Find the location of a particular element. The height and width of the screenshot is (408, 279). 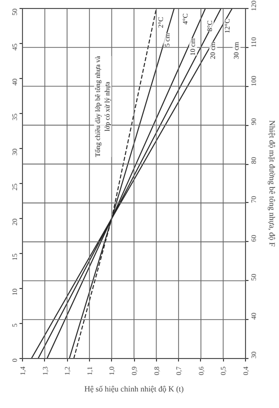

y2-axis-title: Nhiệt độ mặt đường bê tông nhựa, độ F is located at coordinates (272, 184).